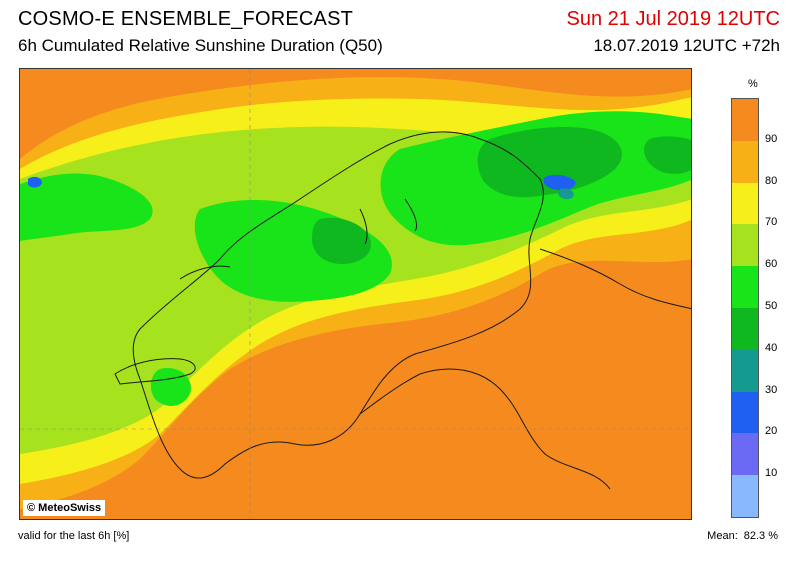 The height and width of the screenshot is (561, 800). I want to click on lakes-central, so click(298, 239).